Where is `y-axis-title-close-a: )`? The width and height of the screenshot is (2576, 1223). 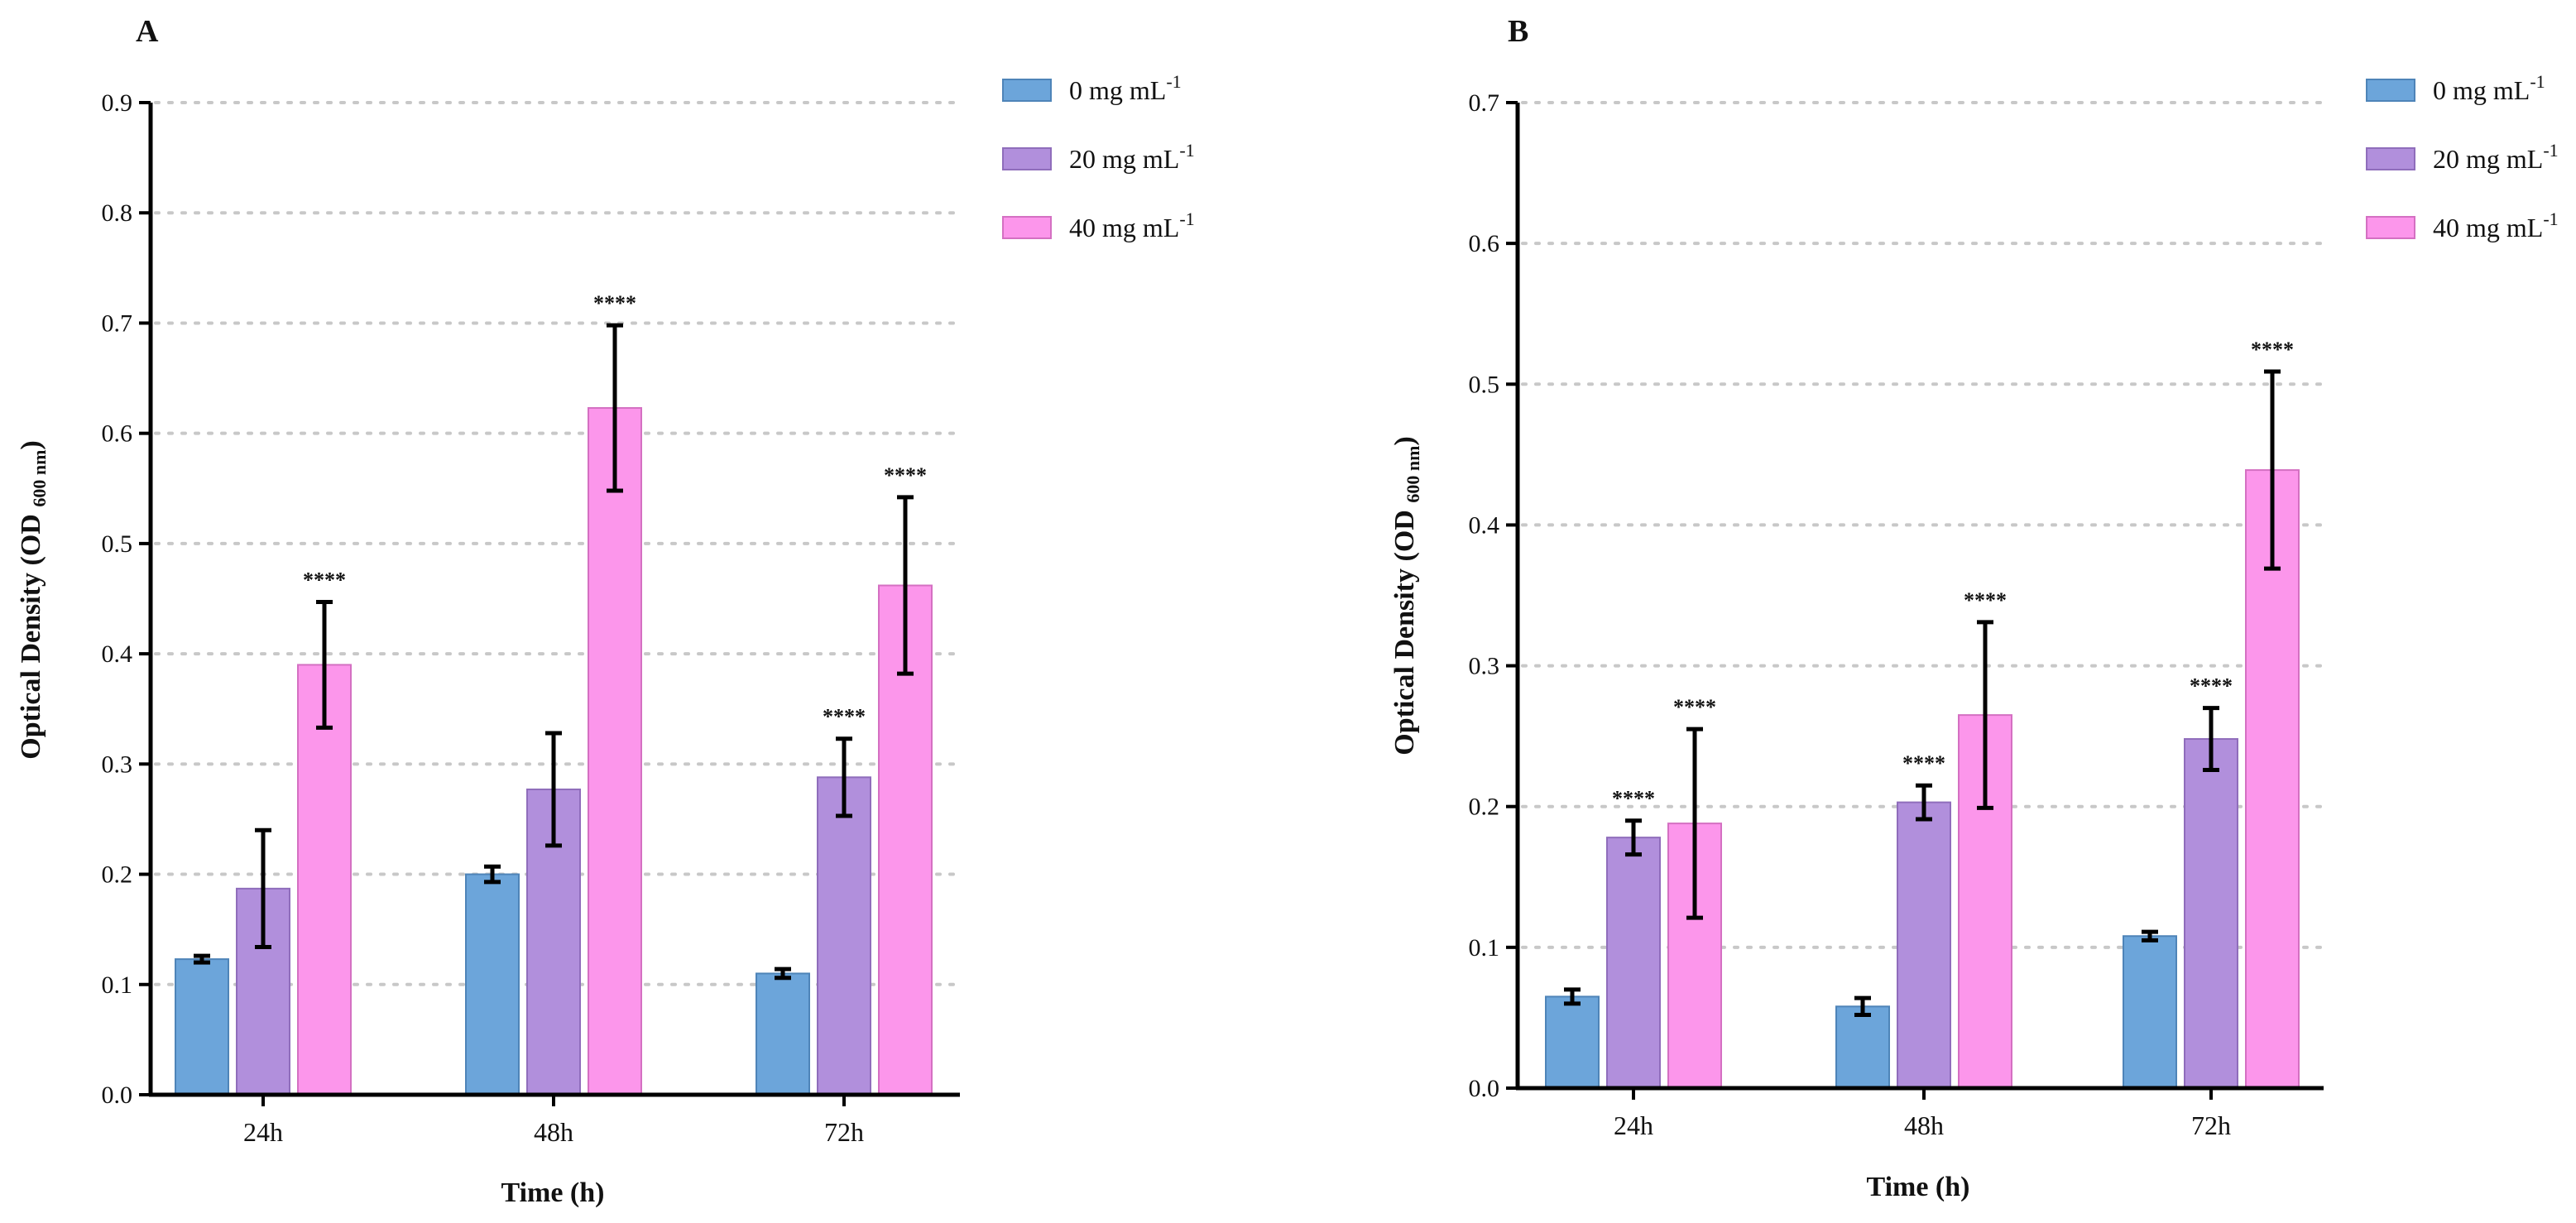
y-axis-title-close-a: ) is located at coordinates (31, 444).